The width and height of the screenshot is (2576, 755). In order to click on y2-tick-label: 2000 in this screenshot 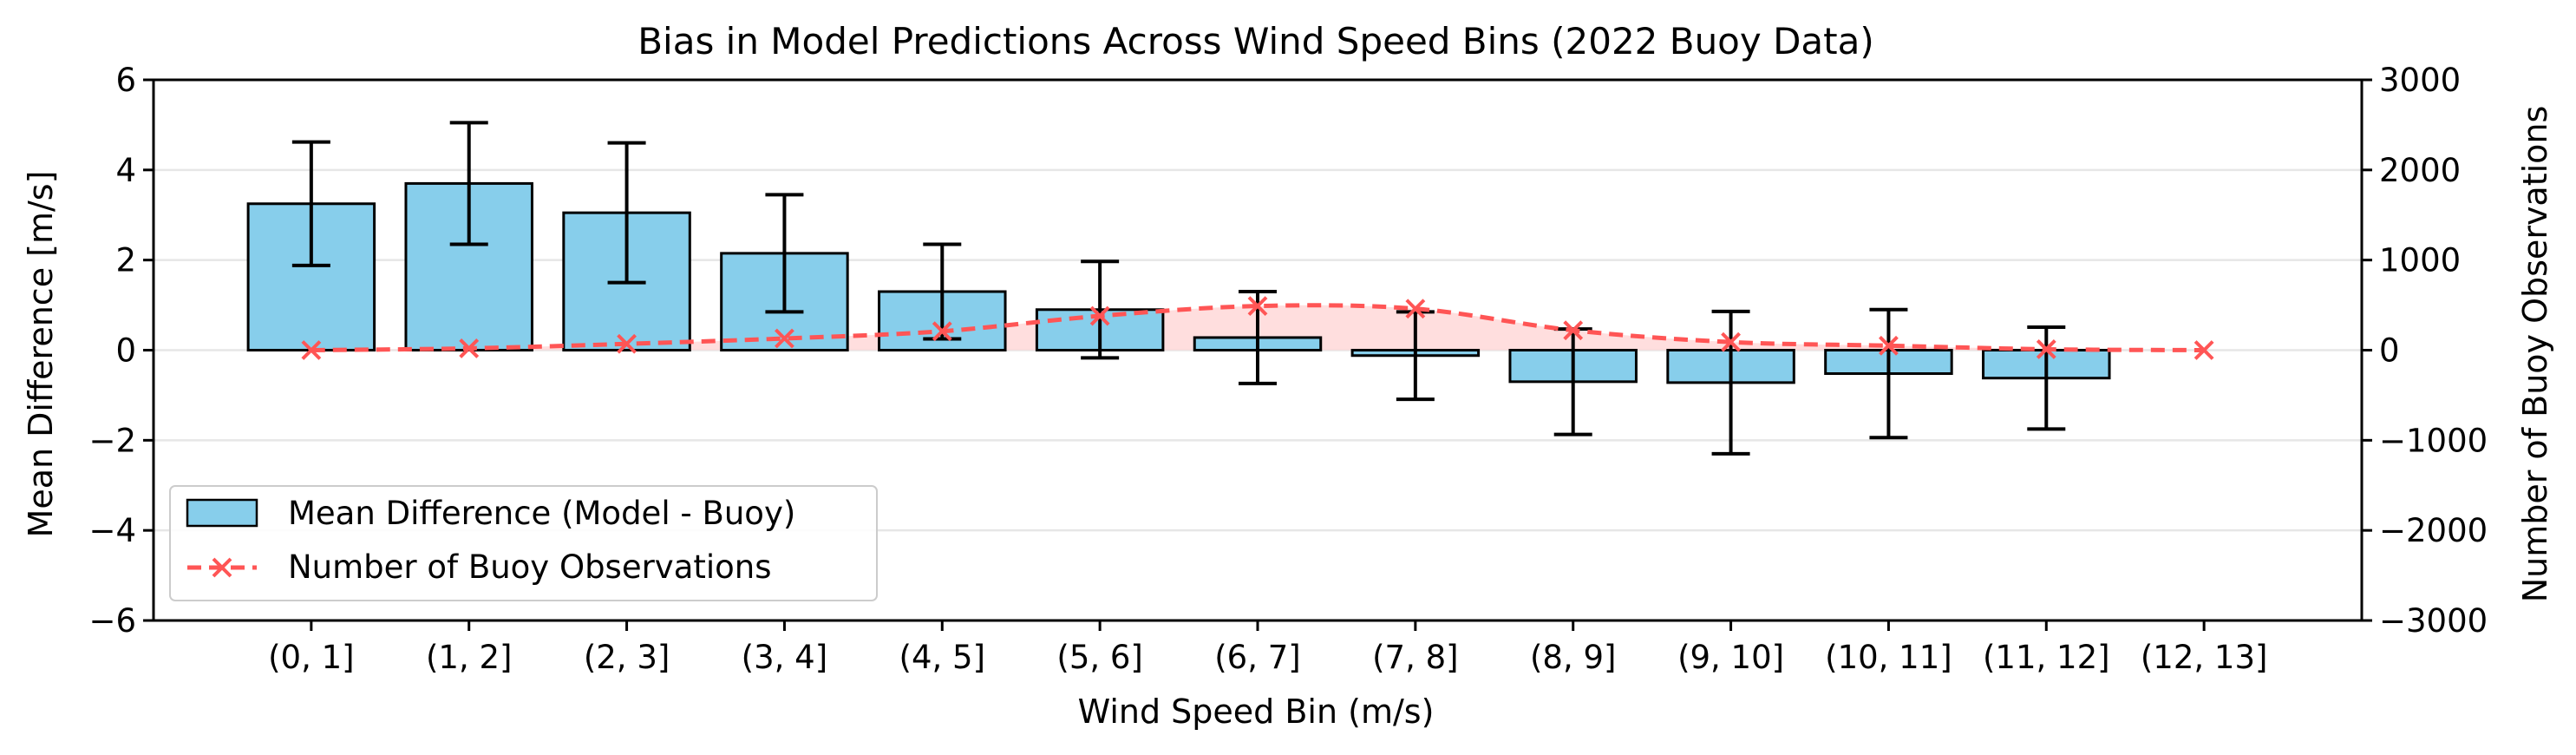, I will do `click(2420, 170)`.